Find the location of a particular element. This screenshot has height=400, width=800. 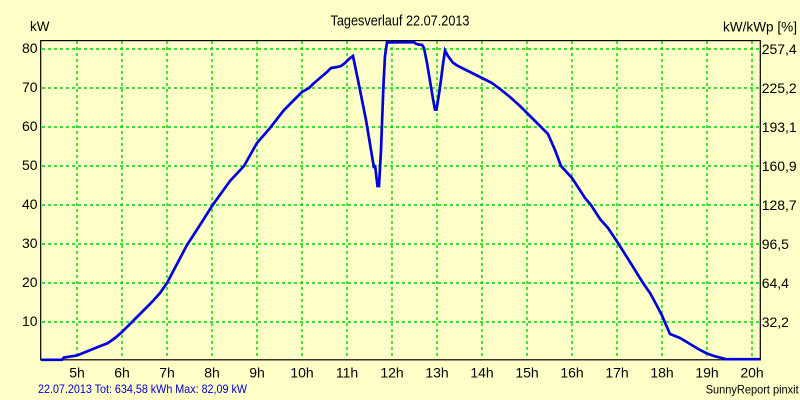

svg-text: 257,4 is located at coordinates (779, 49).